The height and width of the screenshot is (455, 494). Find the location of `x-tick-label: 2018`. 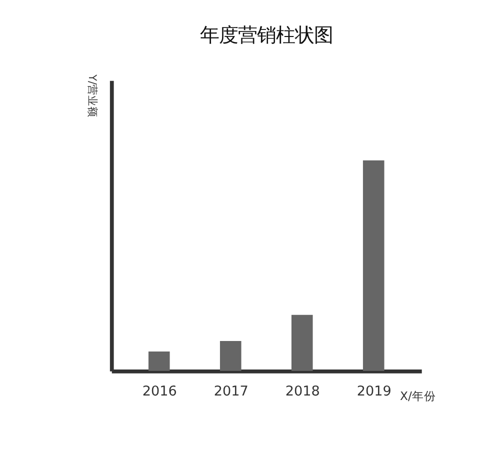

x-tick-label: 2018 is located at coordinates (302, 392).